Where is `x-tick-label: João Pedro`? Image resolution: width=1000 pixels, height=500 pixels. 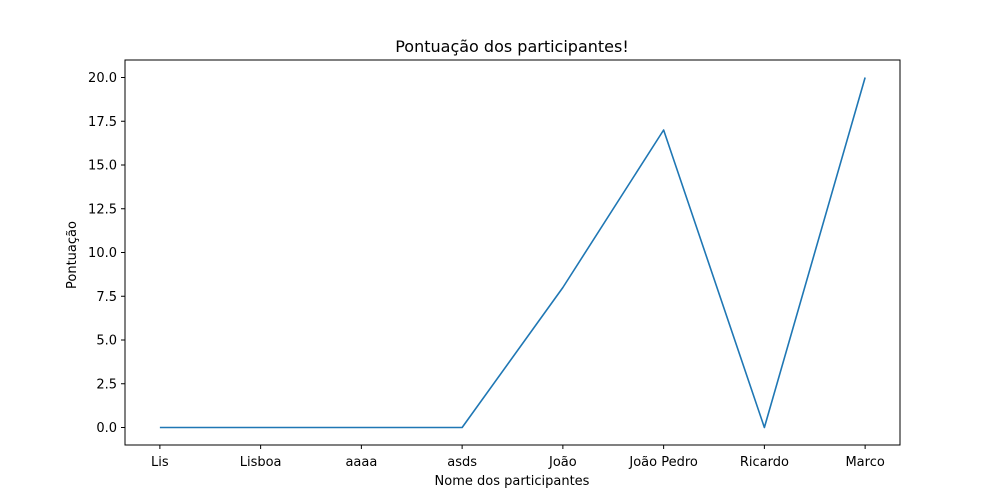
x-tick-label: João Pedro is located at coordinates (663, 462).